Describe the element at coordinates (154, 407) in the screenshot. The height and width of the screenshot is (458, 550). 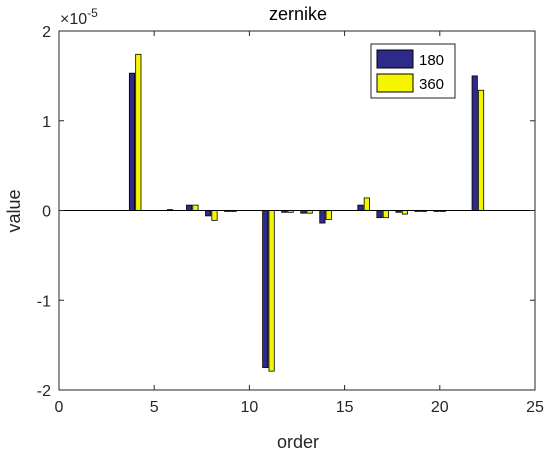
I see `x-tick-label: 5` at that location.